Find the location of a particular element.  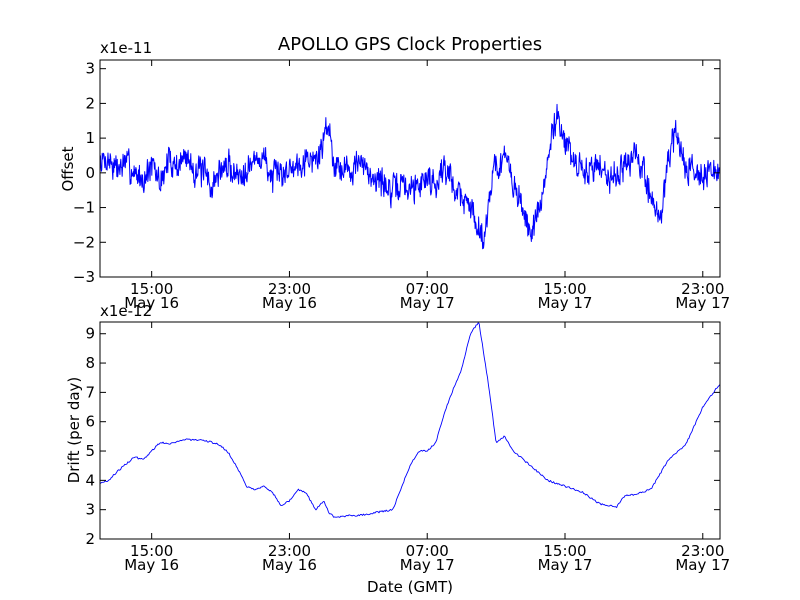

offset-y-tick-label: −1 is located at coordinates (84, 208).